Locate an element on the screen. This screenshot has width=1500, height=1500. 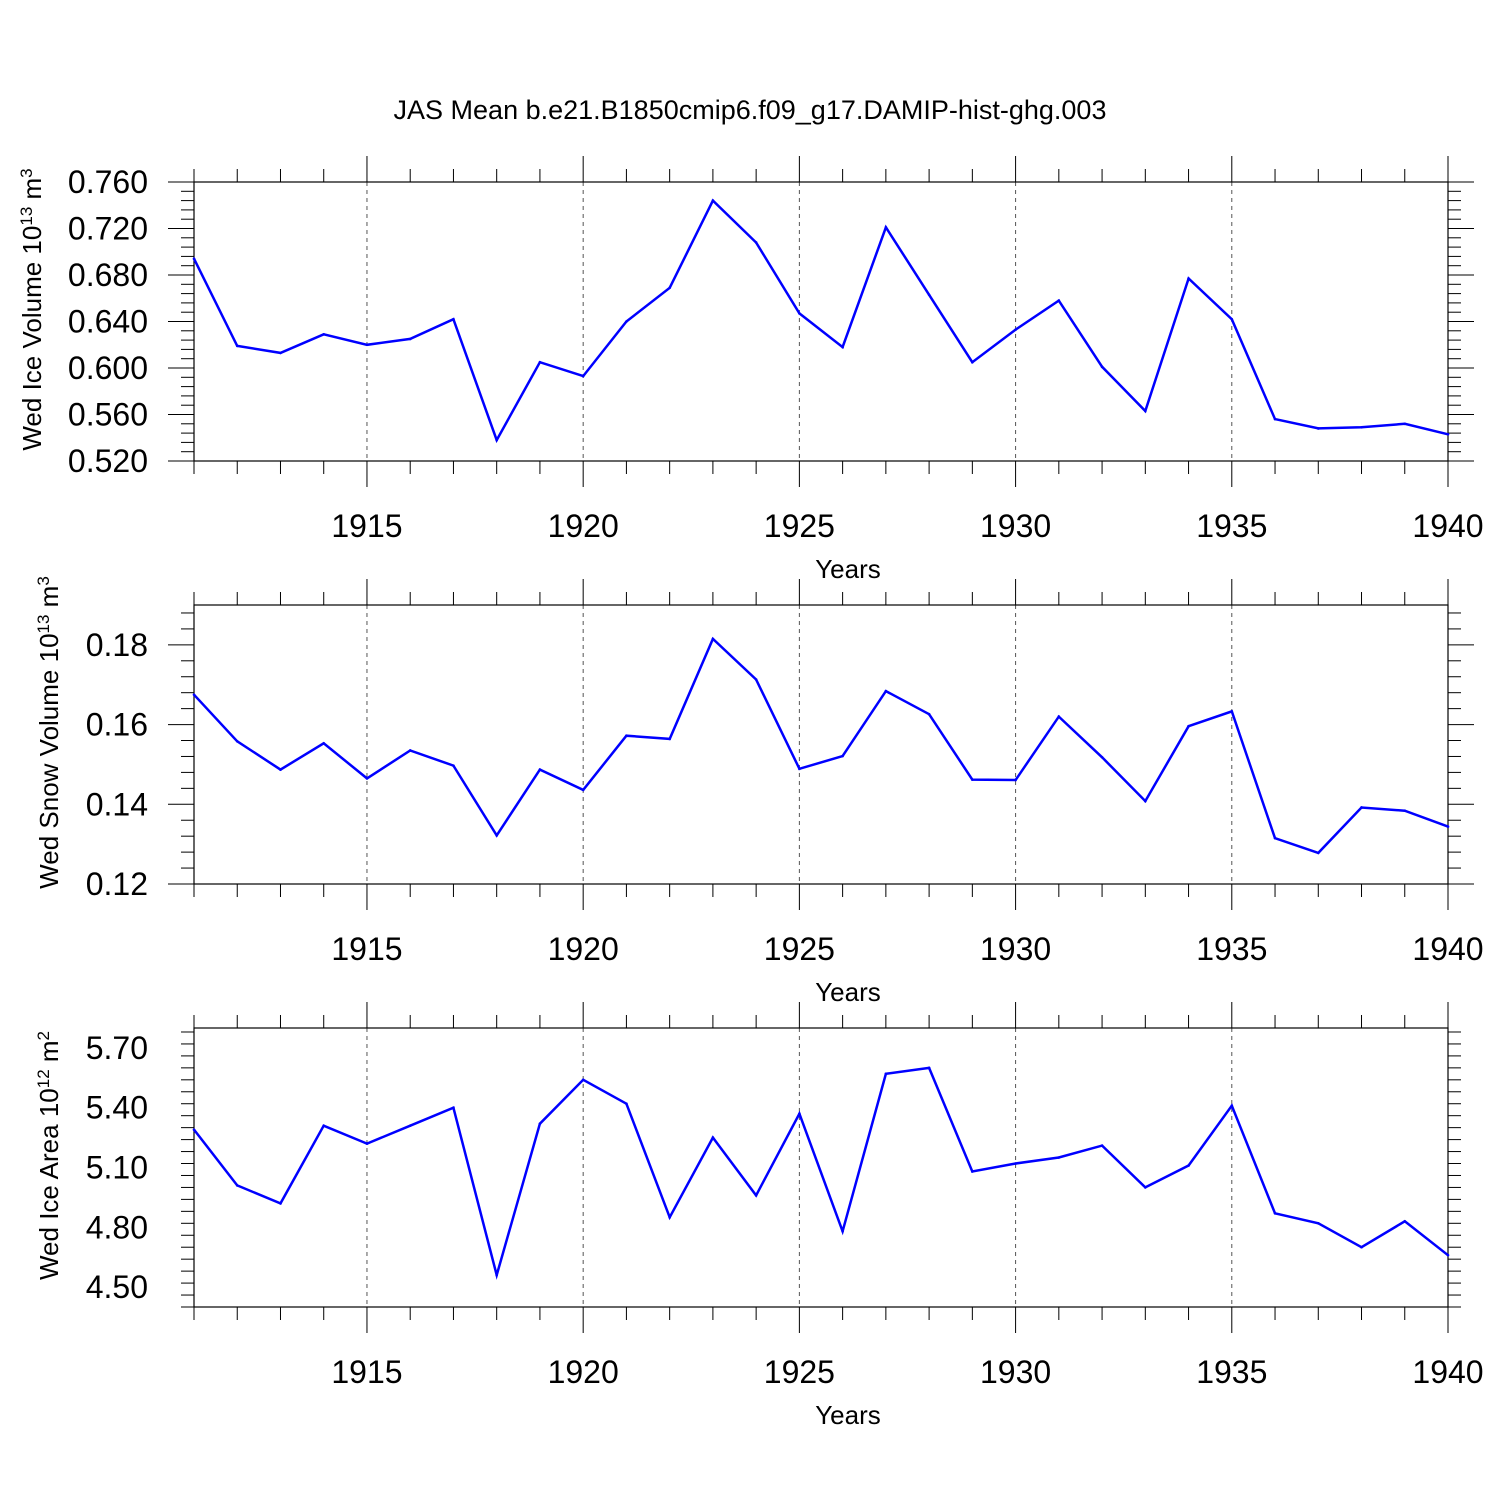
y-axis-title-part: Wed Ice Volume 10 is located at coordinates (32, 338).